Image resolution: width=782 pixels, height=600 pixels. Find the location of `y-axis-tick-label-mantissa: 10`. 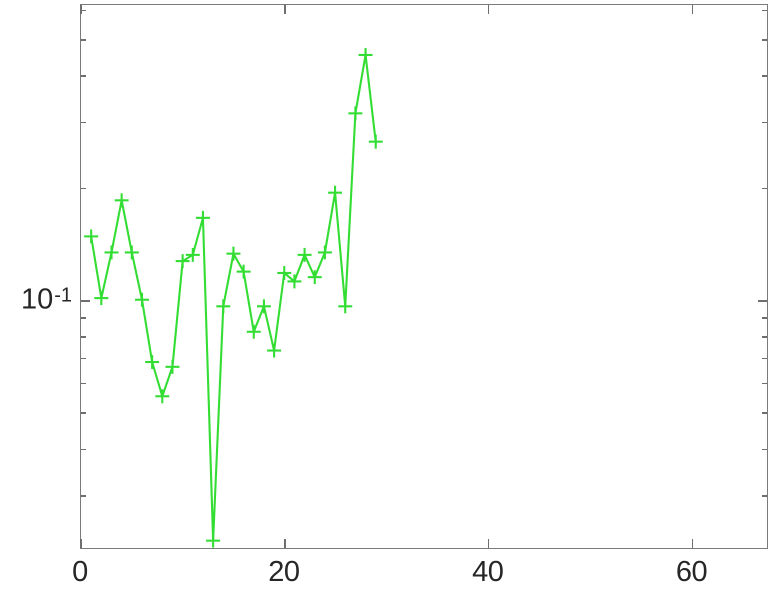

y-axis-tick-label-mantissa: 10 is located at coordinates (37, 299).